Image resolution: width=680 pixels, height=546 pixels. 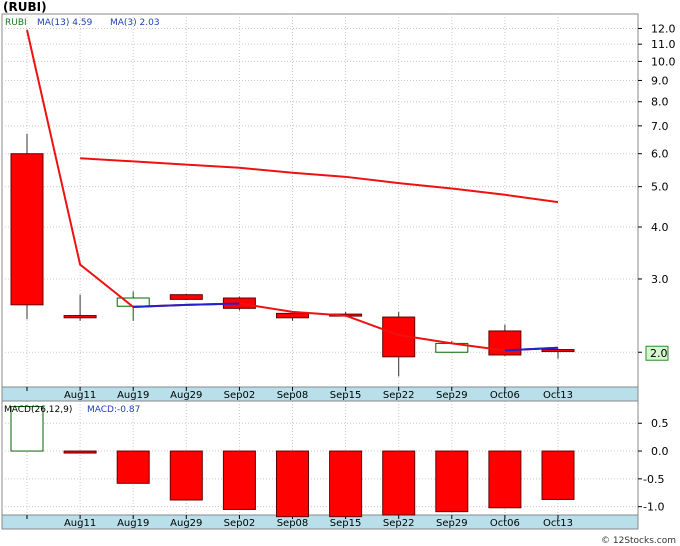 What do you see at coordinates (663, 61) in the screenshot?
I see `price-ytick-label: 10.0` at bounding box center [663, 61].